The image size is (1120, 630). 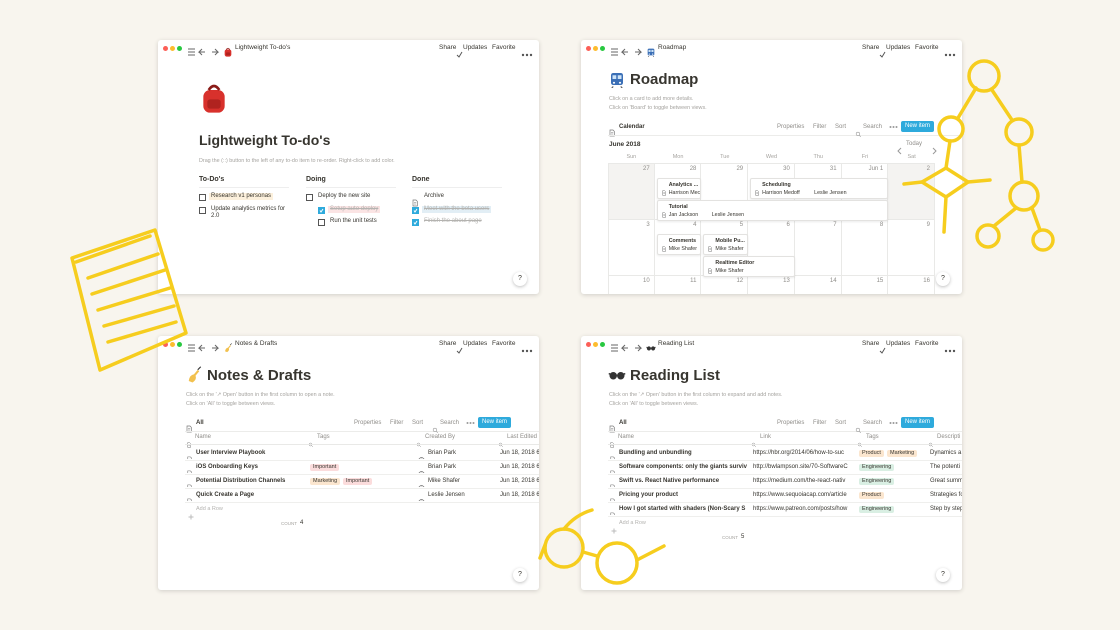 I want to click on avatar-icon, so click(x=421, y=482).